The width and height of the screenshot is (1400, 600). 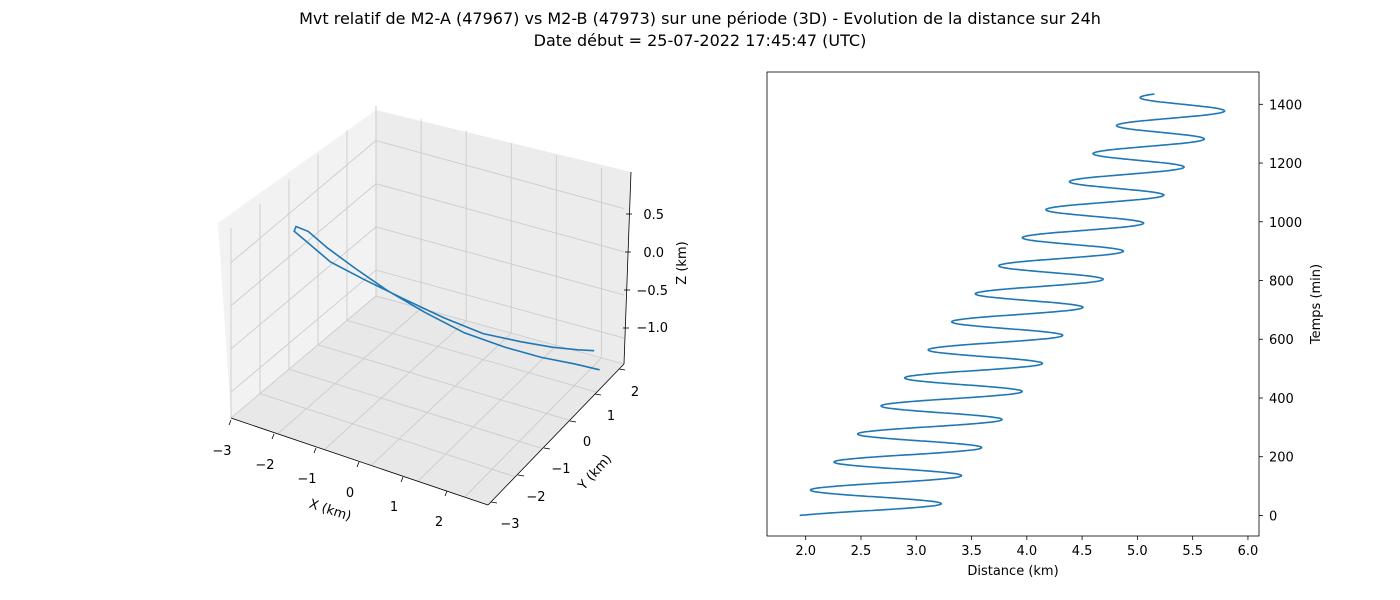 What do you see at coordinates (700, 40) in the screenshot?
I see `title-line-2: Date début = 25-07-2022 17:45:47 (UTC)` at bounding box center [700, 40].